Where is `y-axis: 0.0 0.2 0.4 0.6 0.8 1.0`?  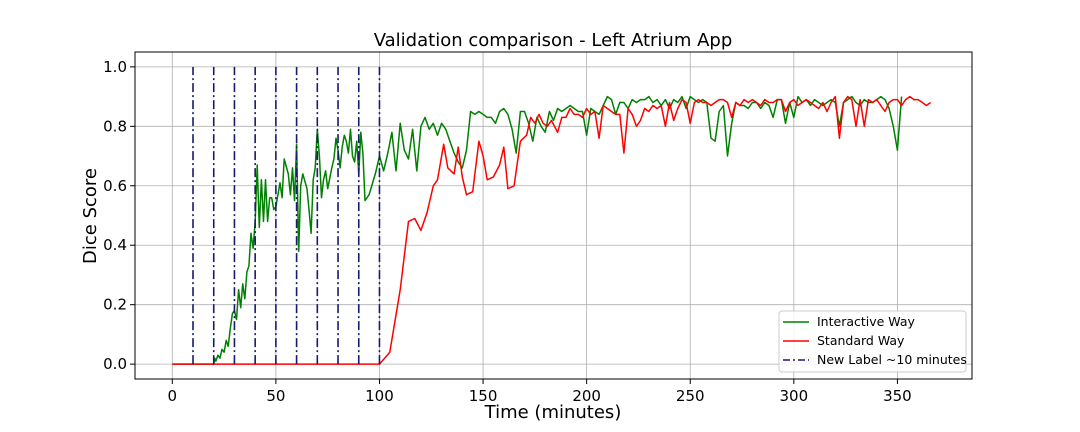 y-axis: 0.0 0.2 0.4 0.6 0.8 1.0 is located at coordinates (119, 215).